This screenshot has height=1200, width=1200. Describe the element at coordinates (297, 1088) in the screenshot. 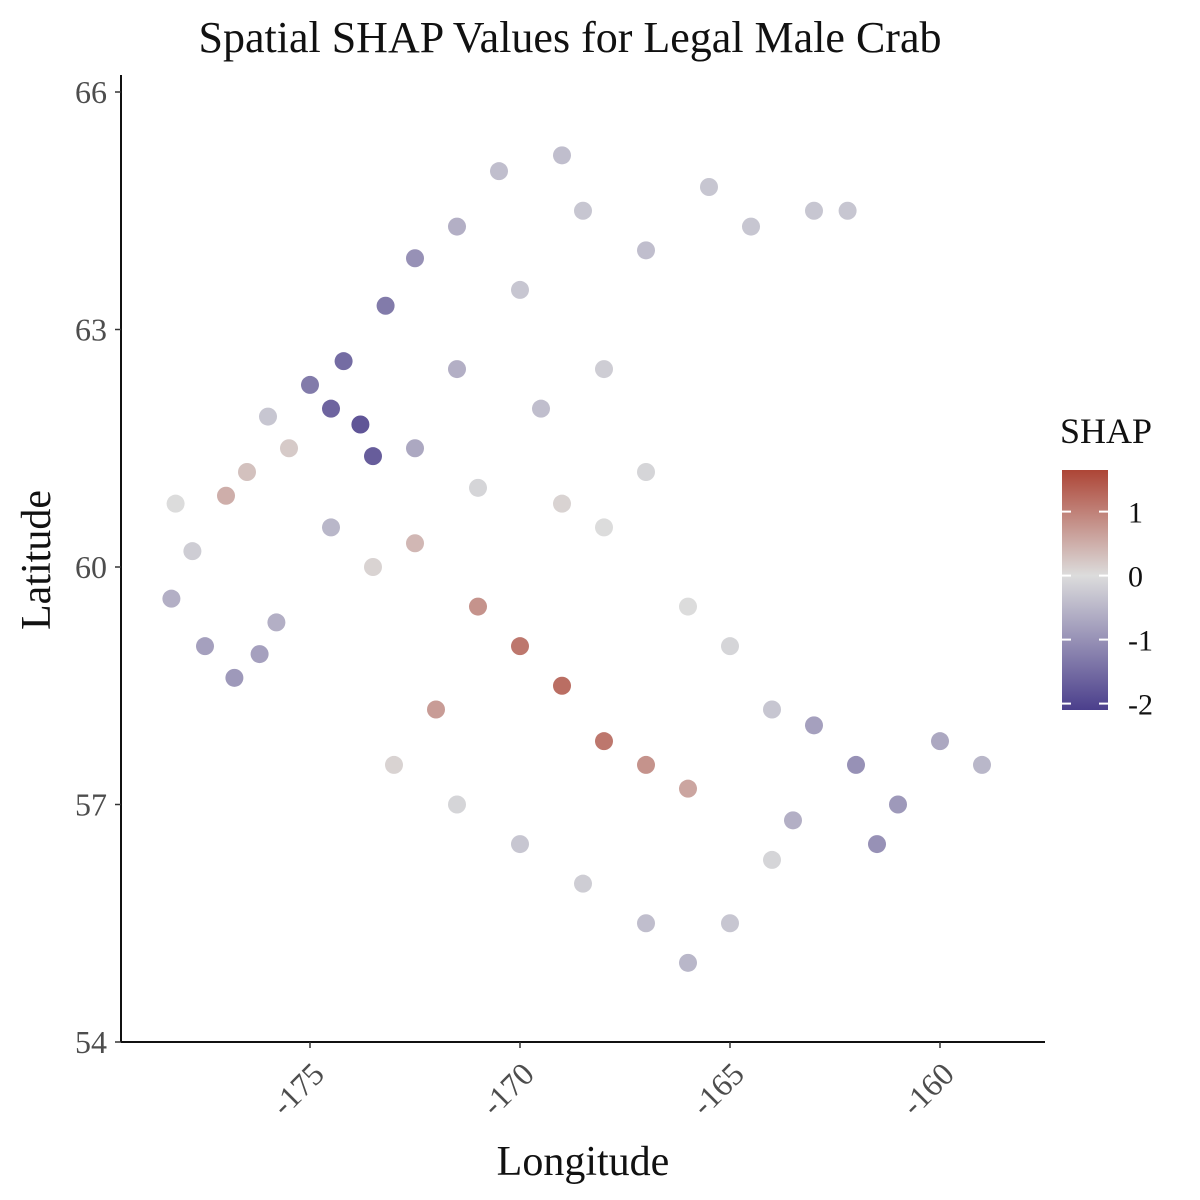

I see `x-tick-label: -175` at that location.